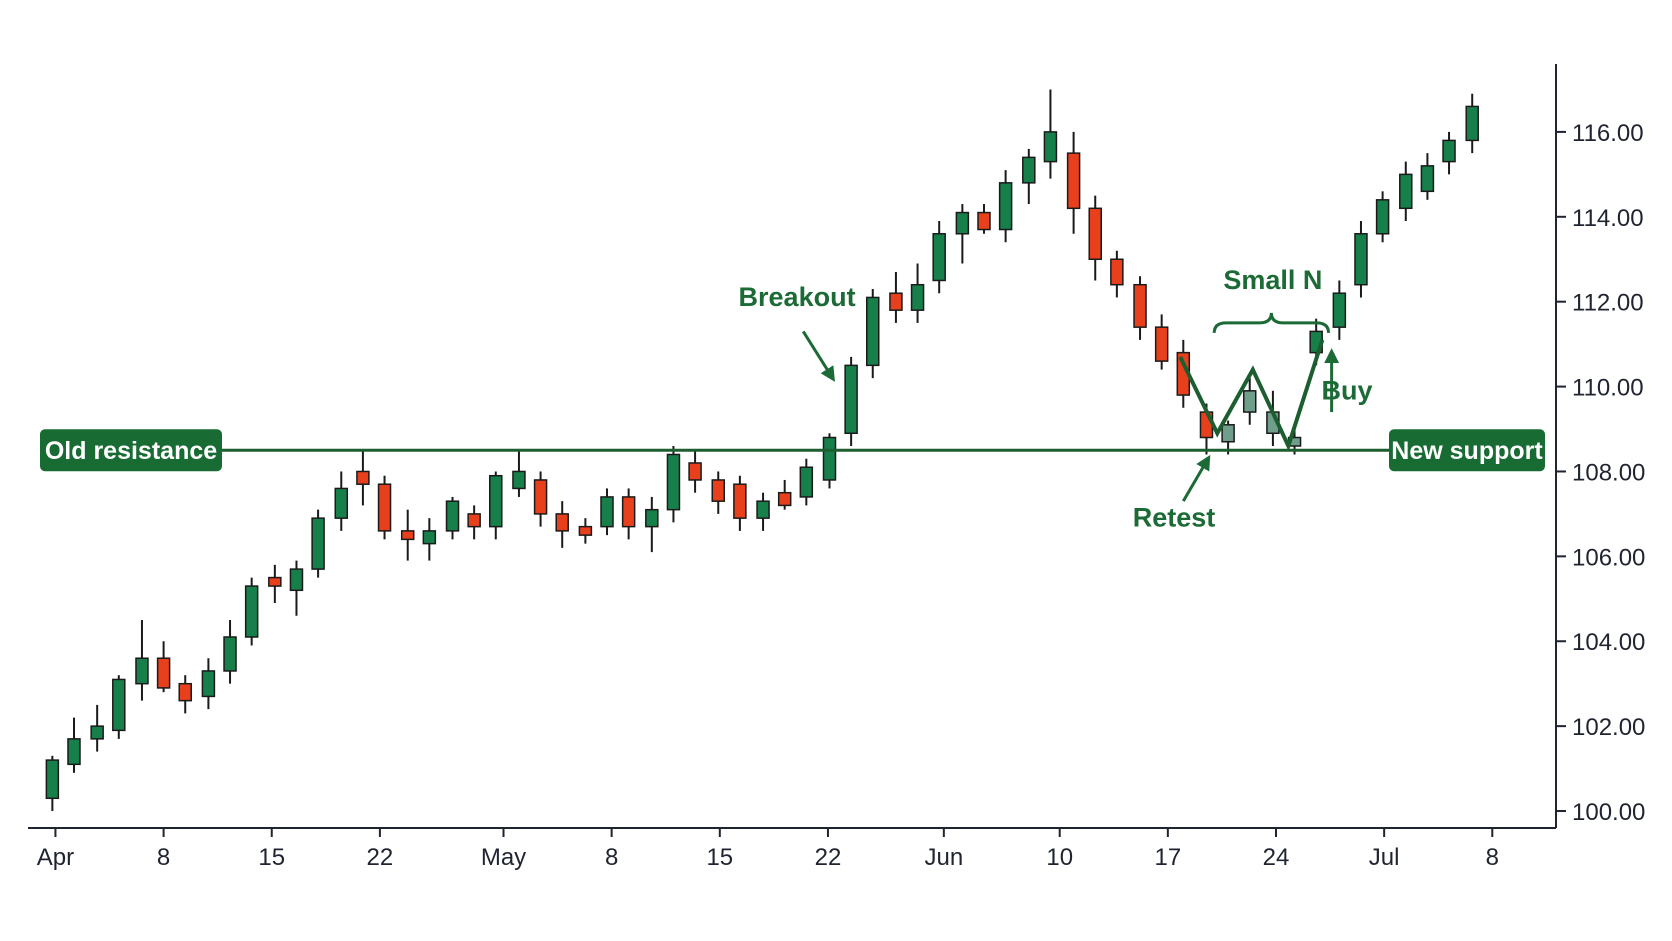  I want to click on y-tick-label: 114.00, so click(1608, 218).